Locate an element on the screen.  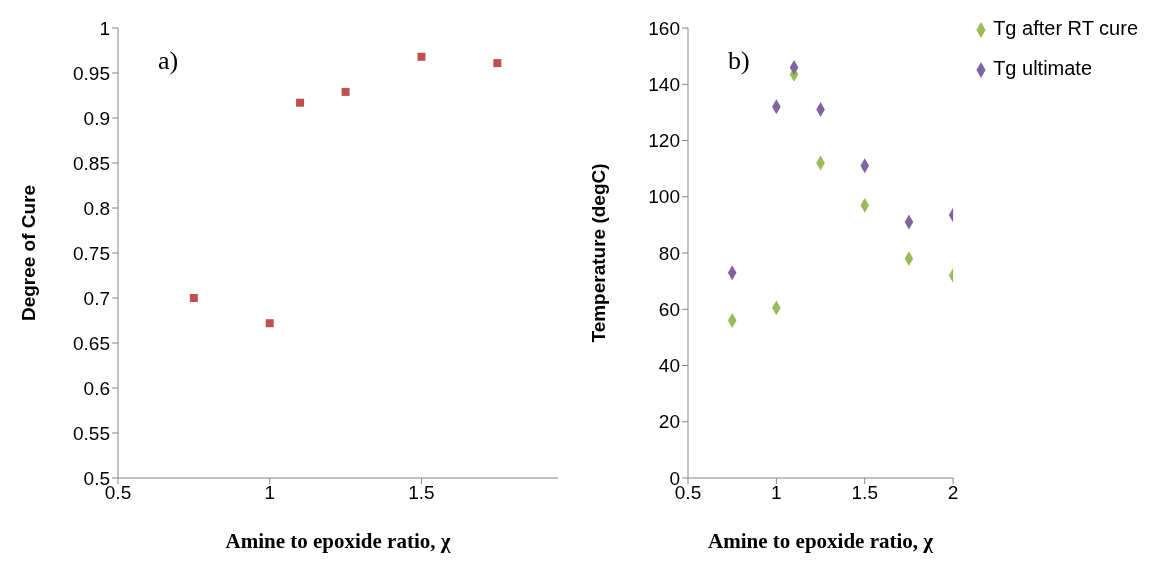
y-tick-label: 0.75 is located at coordinates (91, 253).